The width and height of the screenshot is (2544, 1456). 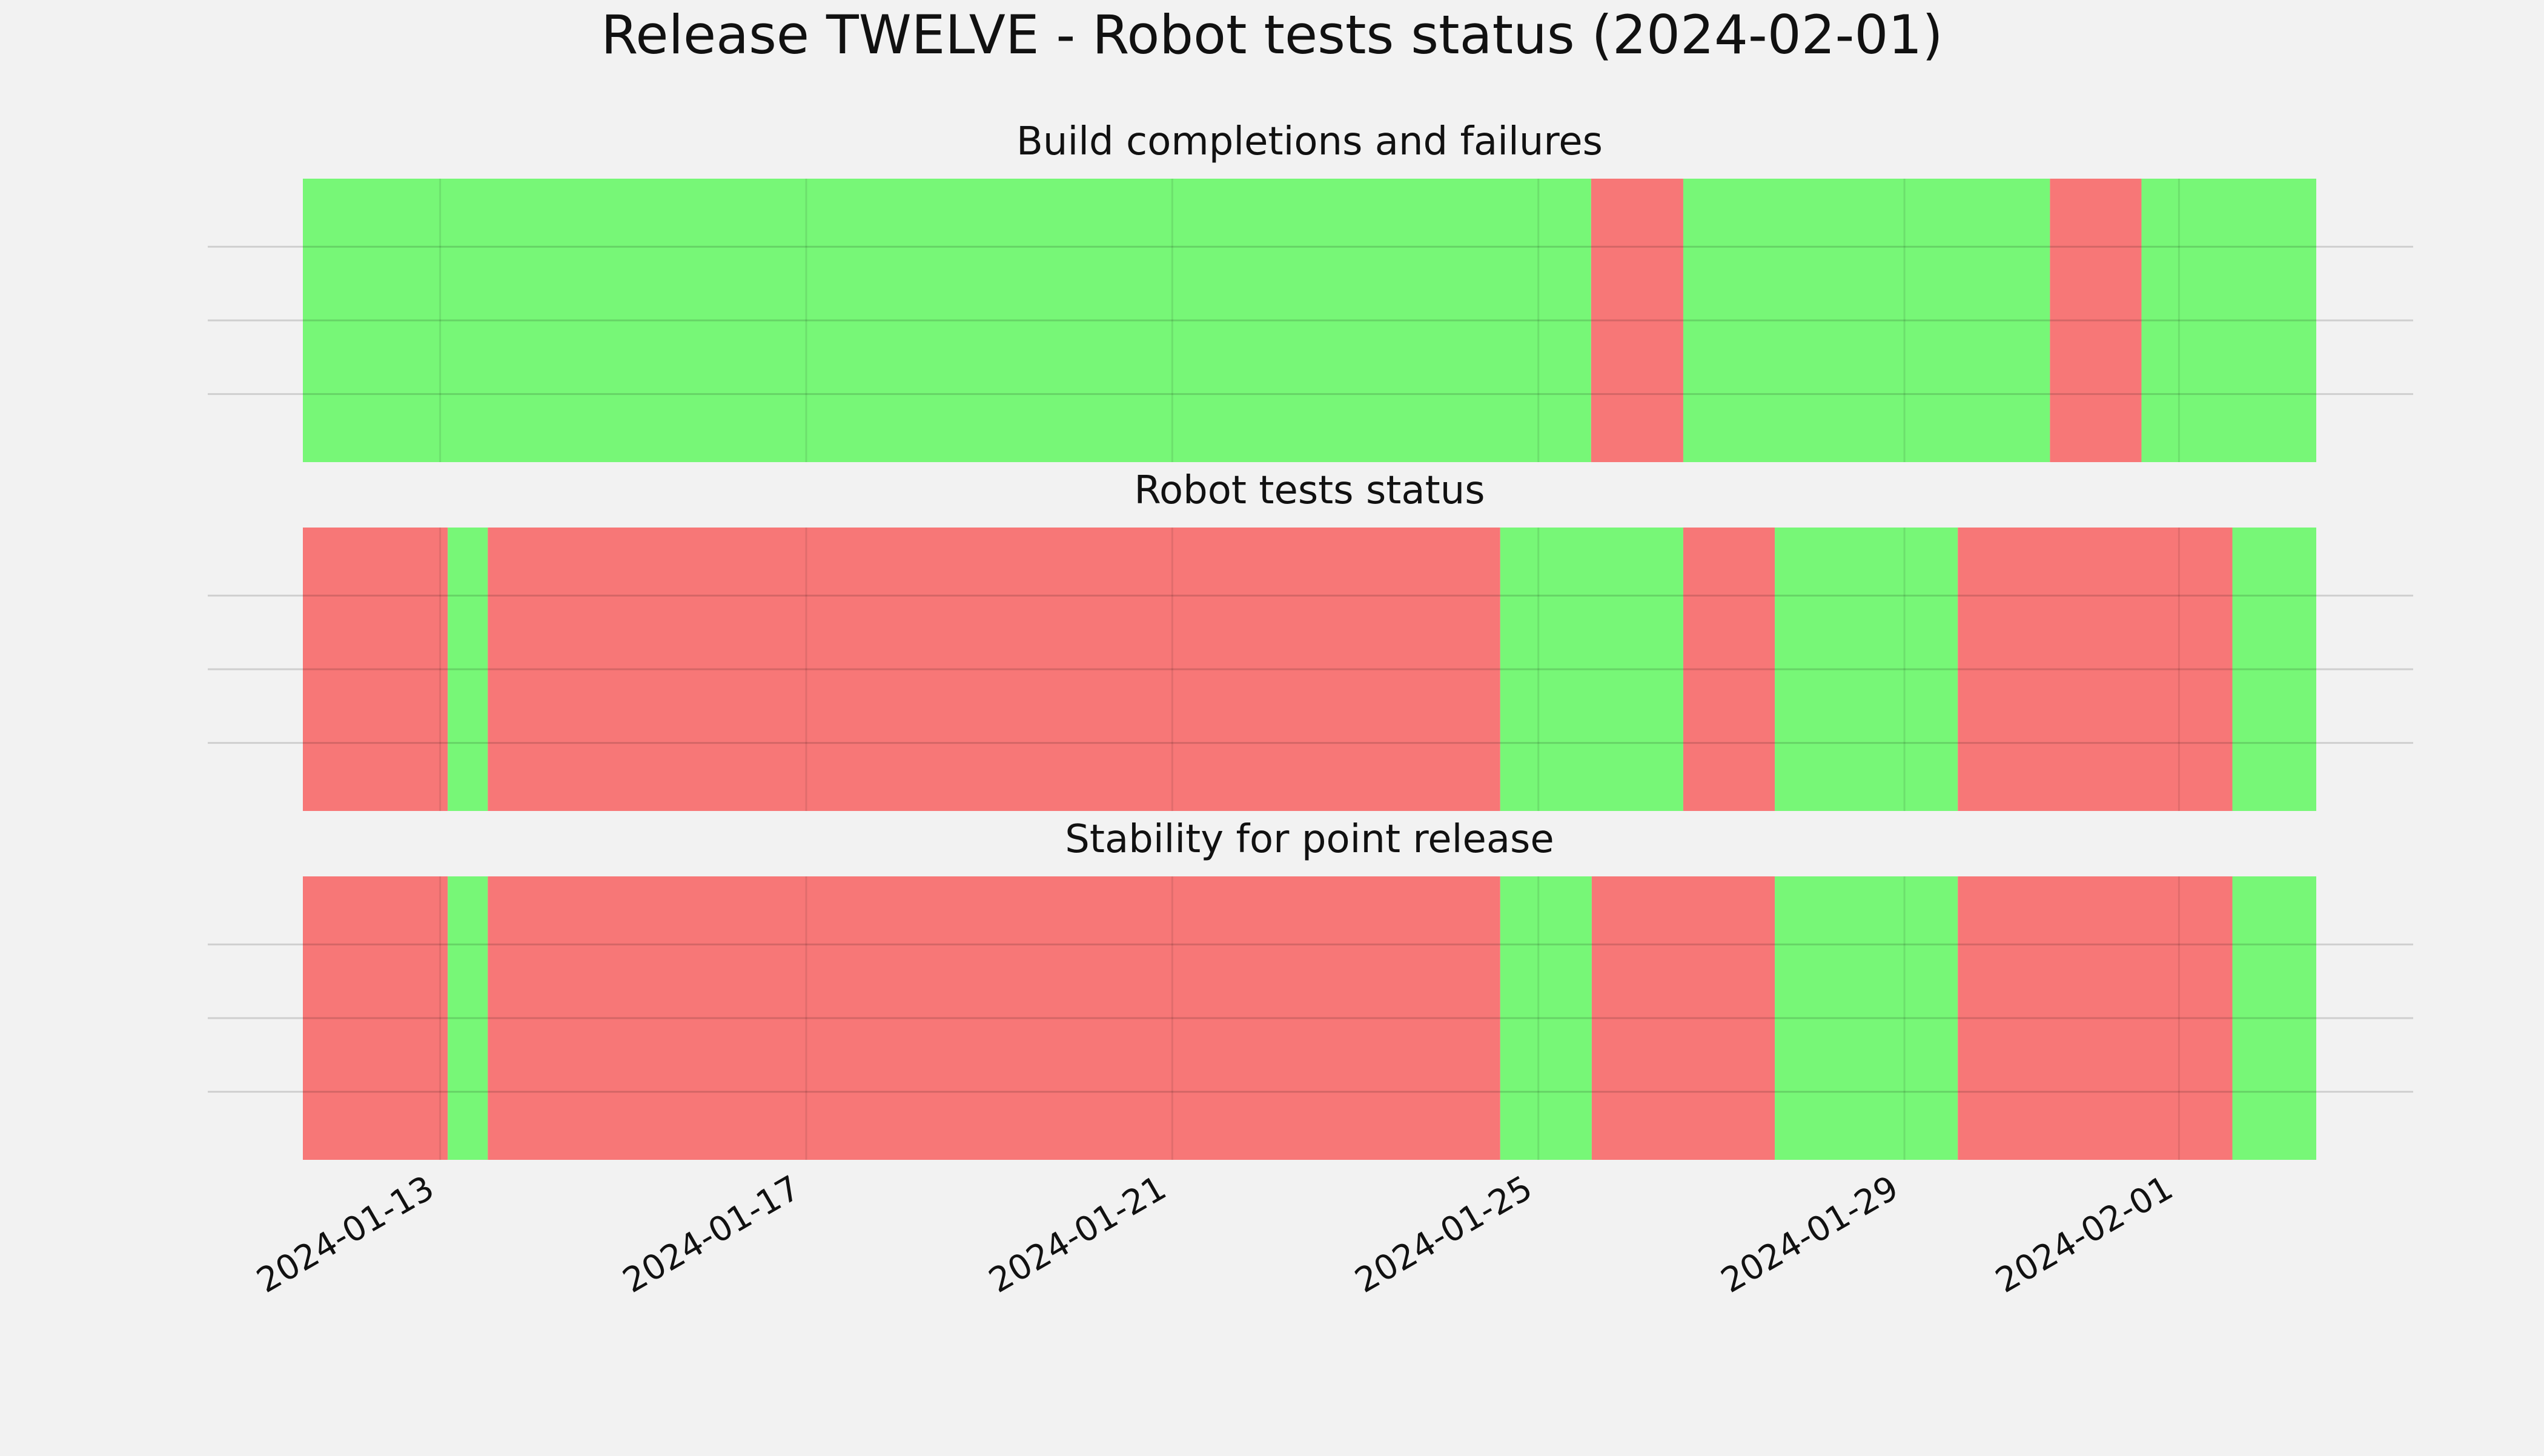 What do you see at coordinates (1310, 141) in the screenshot?
I see `panel-title: Build completions and failures` at bounding box center [1310, 141].